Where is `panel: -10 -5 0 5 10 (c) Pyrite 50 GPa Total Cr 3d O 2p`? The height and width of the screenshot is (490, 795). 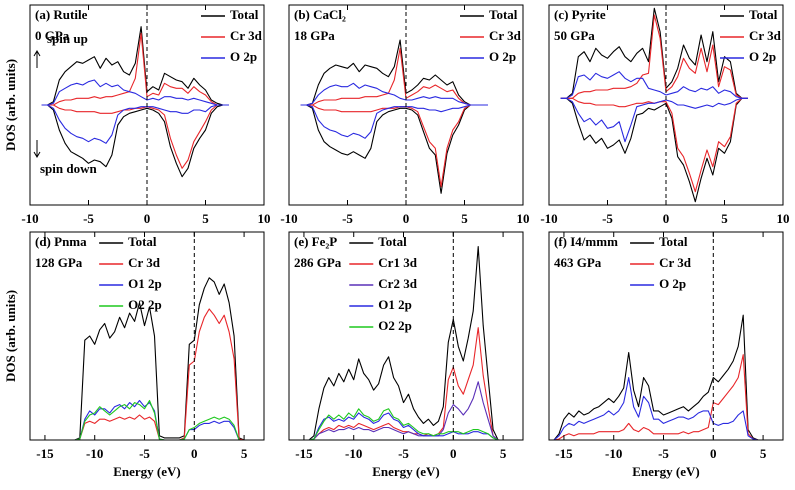
panel: -10 -5 0 5 10 (c) Pyrite 50 GPa Total Cr 3d O 2p is located at coordinates (665, 115).